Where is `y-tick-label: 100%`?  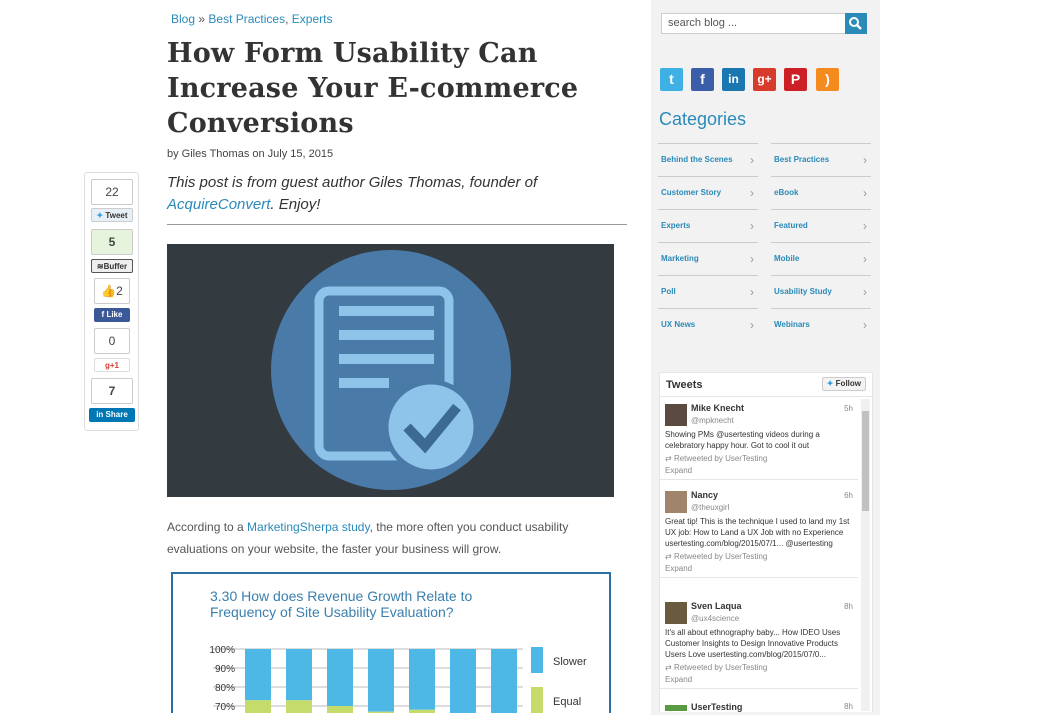 y-tick-label: 100% is located at coordinates (222, 650).